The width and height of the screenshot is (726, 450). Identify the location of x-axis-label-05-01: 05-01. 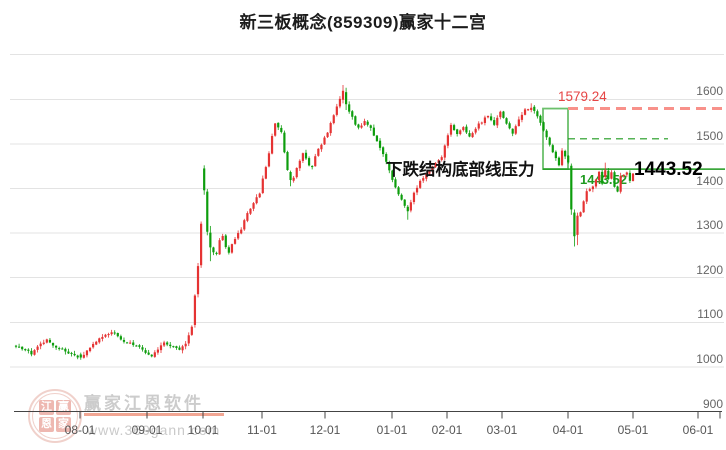
(633, 430).